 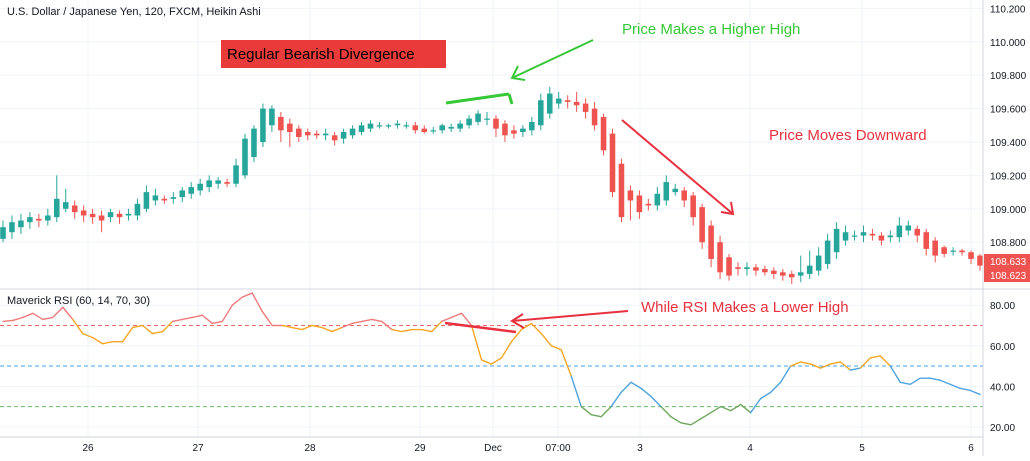 I want to click on price-badge-upper, so click(x=1007, y=261).